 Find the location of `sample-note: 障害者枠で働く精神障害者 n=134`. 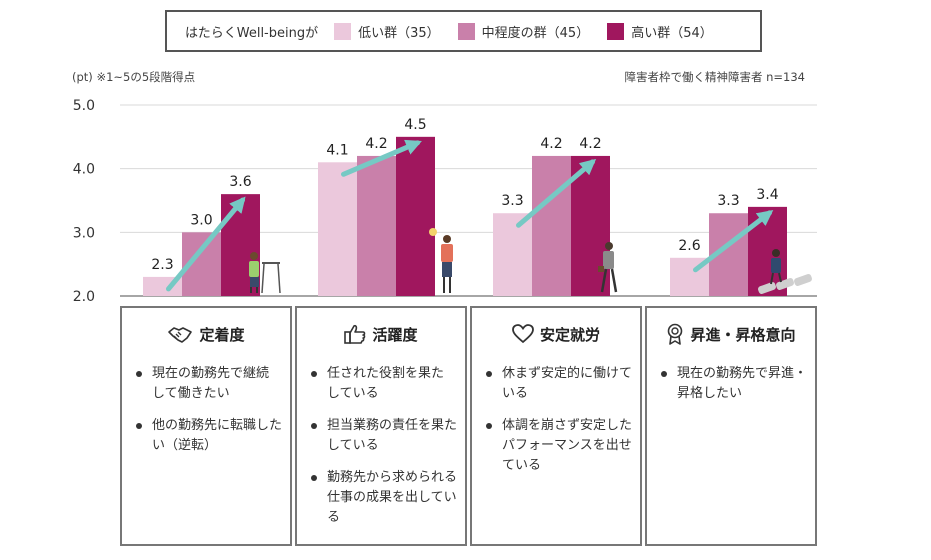

sample-note: 障害者枠で働く精神障害者 n=134 is located at coordinates (714, 77).